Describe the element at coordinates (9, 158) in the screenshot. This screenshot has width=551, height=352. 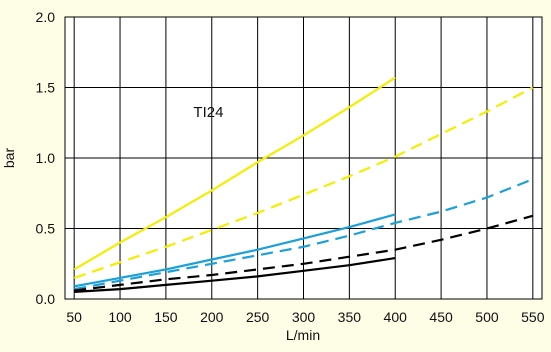
I see `y-axis-title: bar` at that location.